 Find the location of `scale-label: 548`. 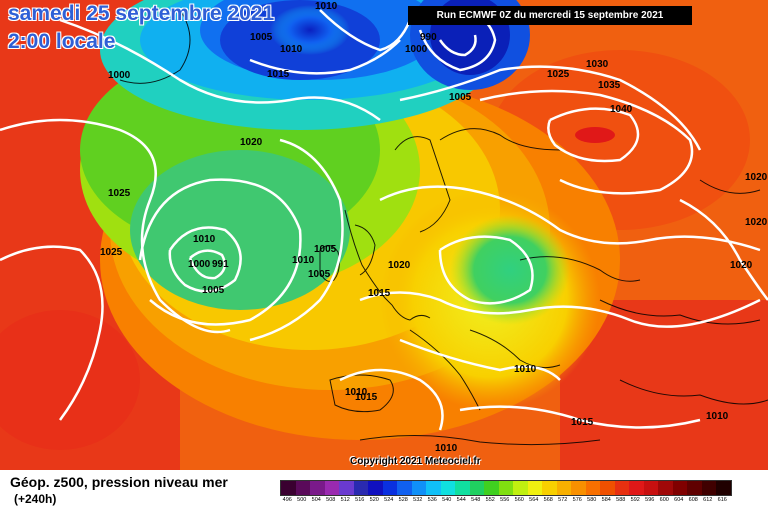

scale-label: 548 is located at coordinates (476, 500).